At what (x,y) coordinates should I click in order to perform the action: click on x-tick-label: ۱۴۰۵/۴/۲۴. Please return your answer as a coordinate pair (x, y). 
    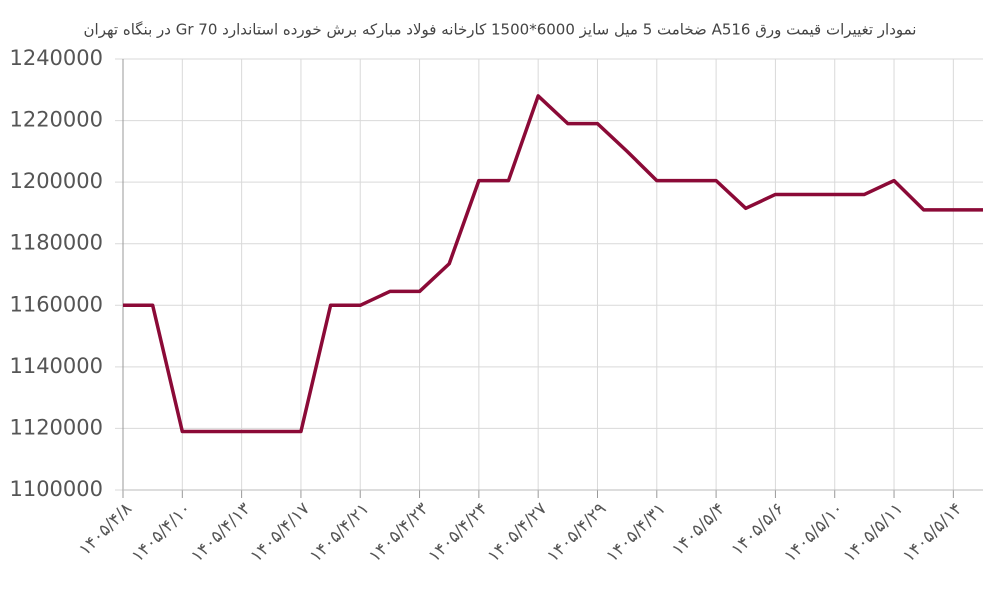
    Looking at the image, I should click on (457, 532).